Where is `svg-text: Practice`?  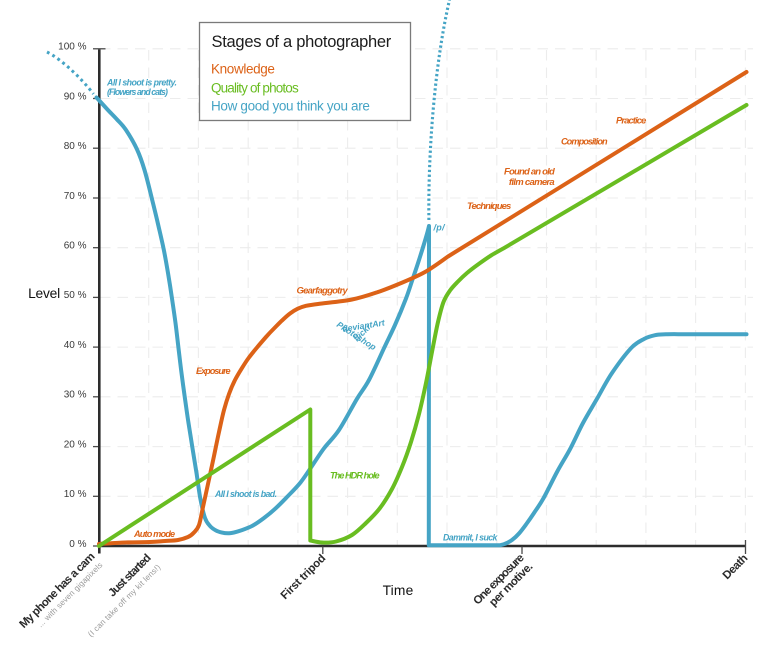 svg-text: Practice is located at coordinates (631, 121).